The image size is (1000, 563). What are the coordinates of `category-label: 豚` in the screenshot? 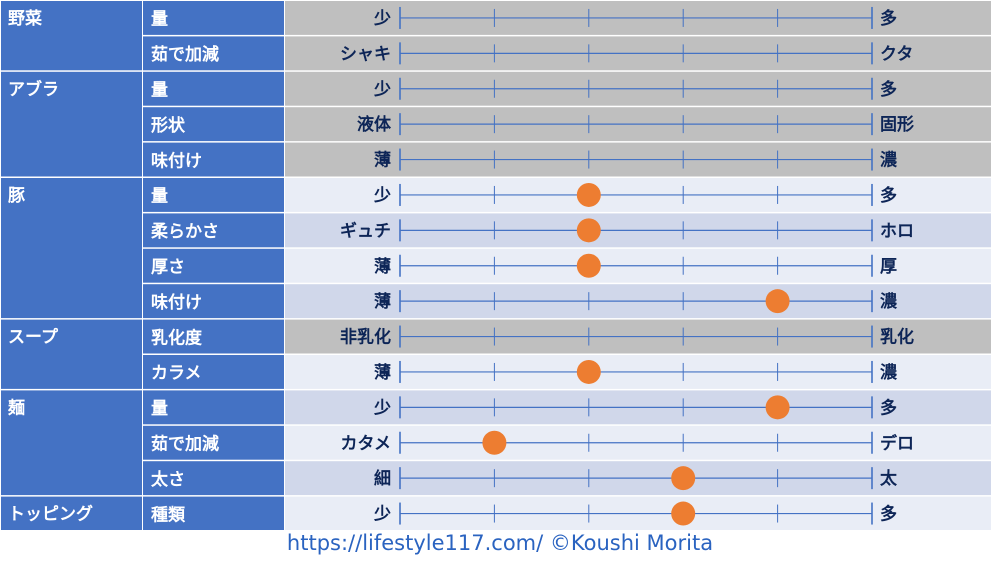 It's located at (16, 196).